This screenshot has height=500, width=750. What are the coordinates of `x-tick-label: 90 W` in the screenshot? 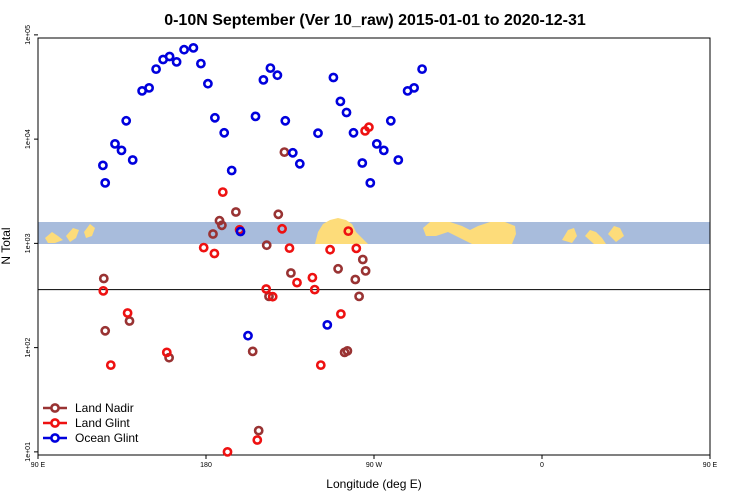 It's located at (374, 465).